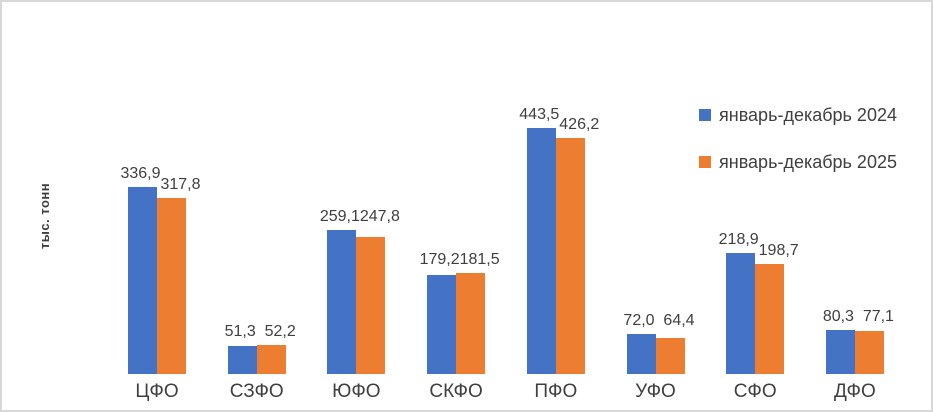 This screenshot has width=933, height=412. What do you see at coordinates (471, 323) in the screenshot?
I see `bar-series1-cat3` at bounding box center [471, 323].